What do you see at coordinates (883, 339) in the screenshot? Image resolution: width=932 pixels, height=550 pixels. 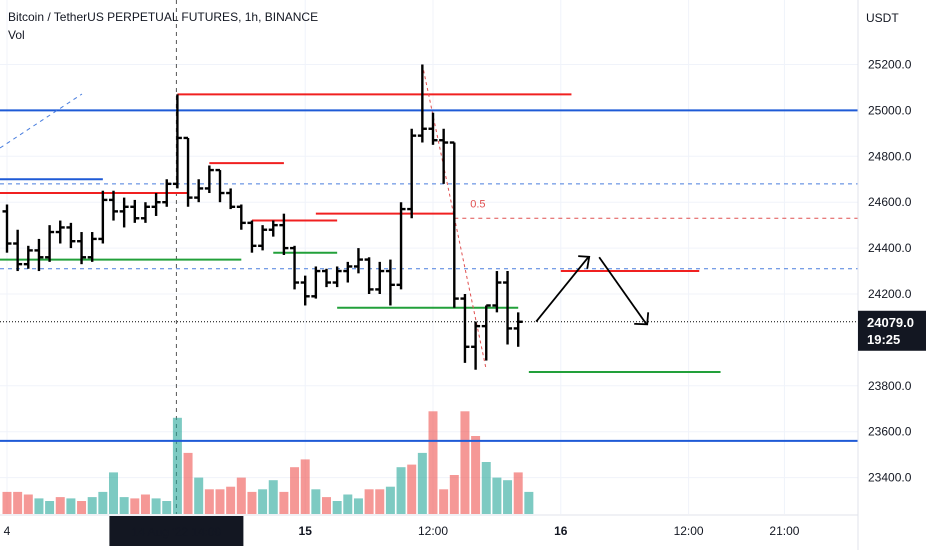 I see `countdown-label: 19:25` at bounding box center [883, 339].